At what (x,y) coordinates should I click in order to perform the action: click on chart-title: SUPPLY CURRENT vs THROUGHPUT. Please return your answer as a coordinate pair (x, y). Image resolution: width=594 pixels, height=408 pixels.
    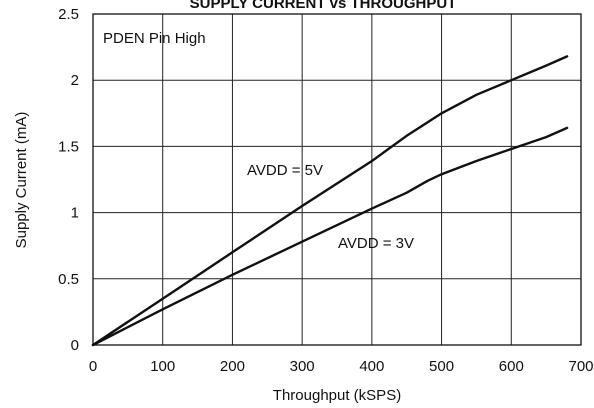
    Looking at the image, I should click on (323, 6).